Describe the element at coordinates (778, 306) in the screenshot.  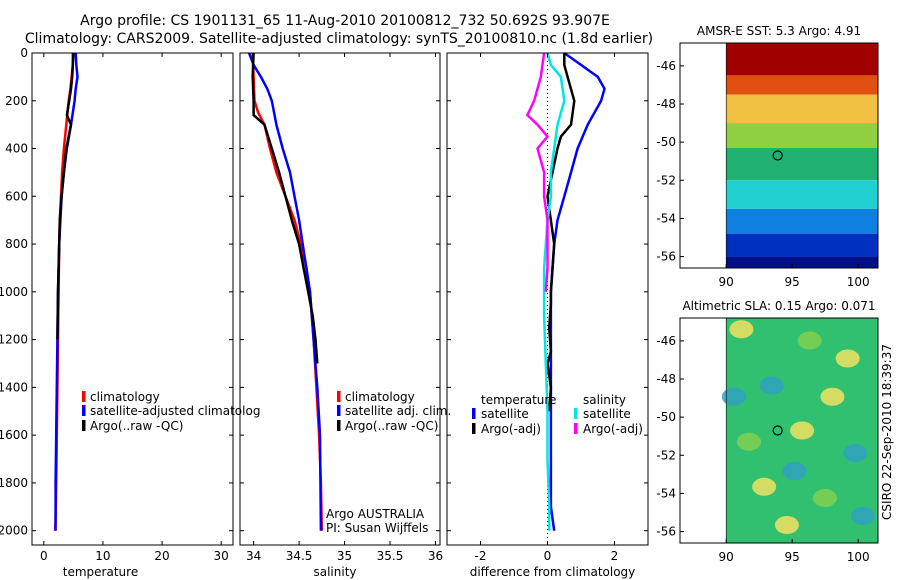
I see `sla_map-title: Altimetric SLA: 0.15 Argo: 0.071` at that location.